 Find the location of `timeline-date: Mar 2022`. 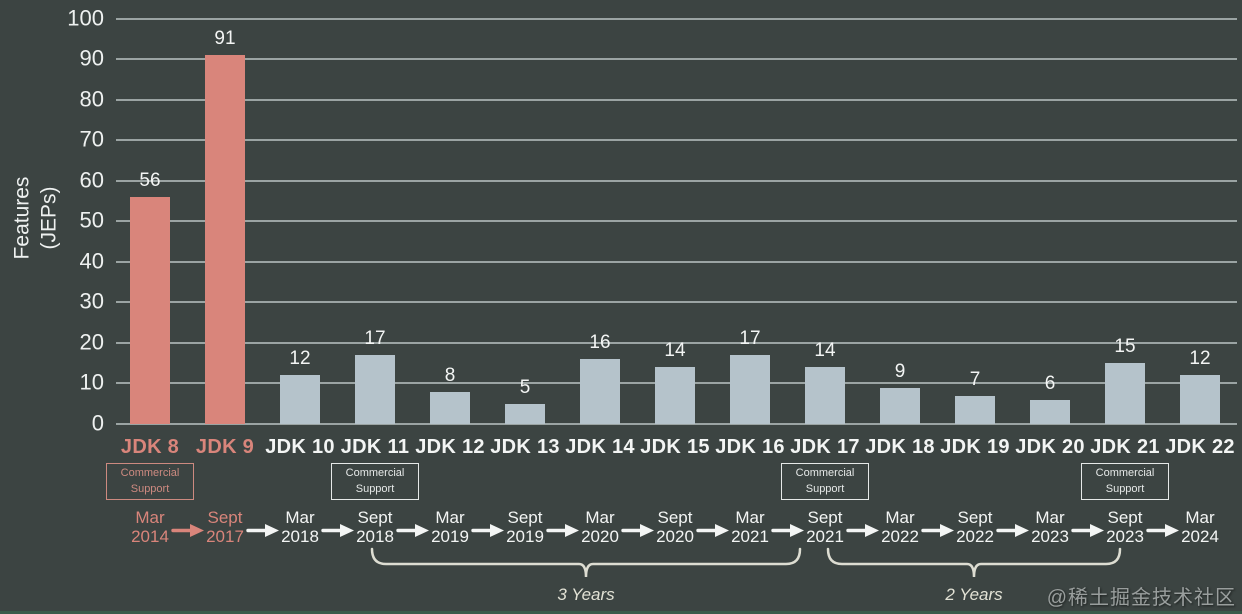

timeline-date: Mar 2022 is located at coordinates (900, 527).